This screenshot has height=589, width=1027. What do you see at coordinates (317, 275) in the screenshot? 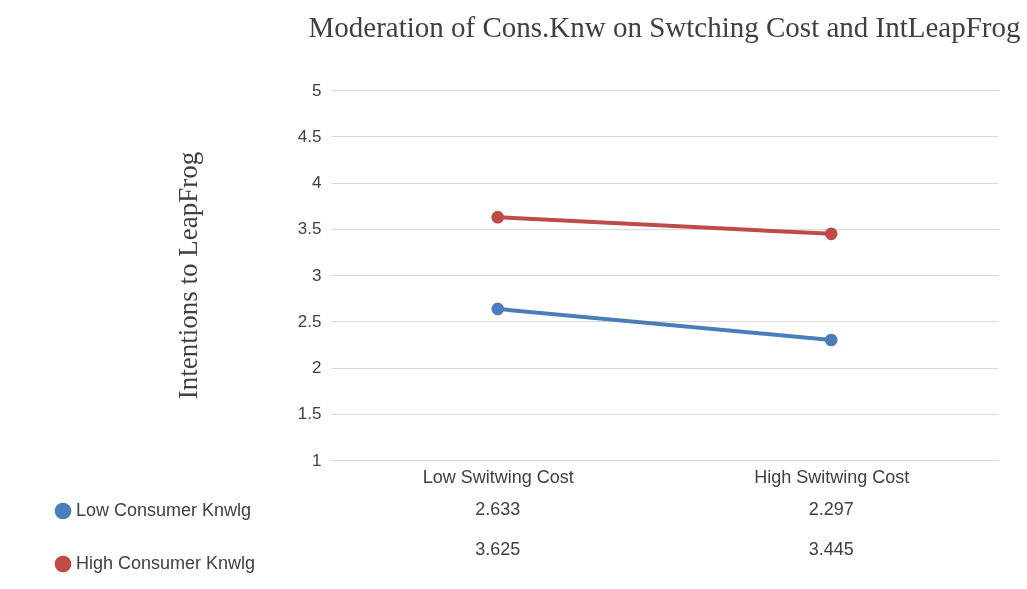
I see `y-tick-label: 3` at bounding box center [317, 275].